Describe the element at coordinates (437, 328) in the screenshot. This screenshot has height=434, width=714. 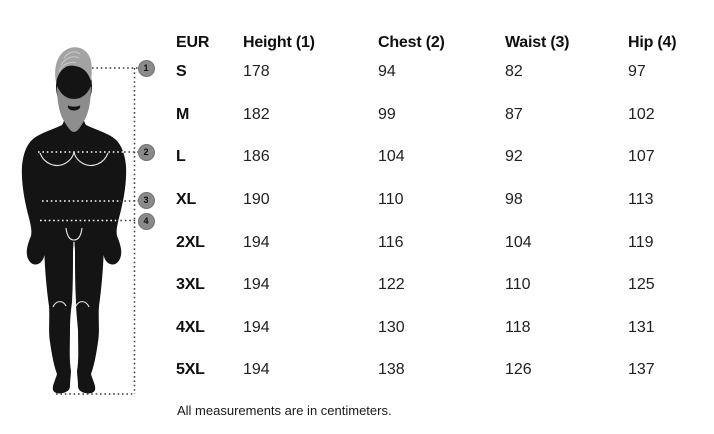
I see `table-row-4xl: 4XL 194 130 118 131` at that location.